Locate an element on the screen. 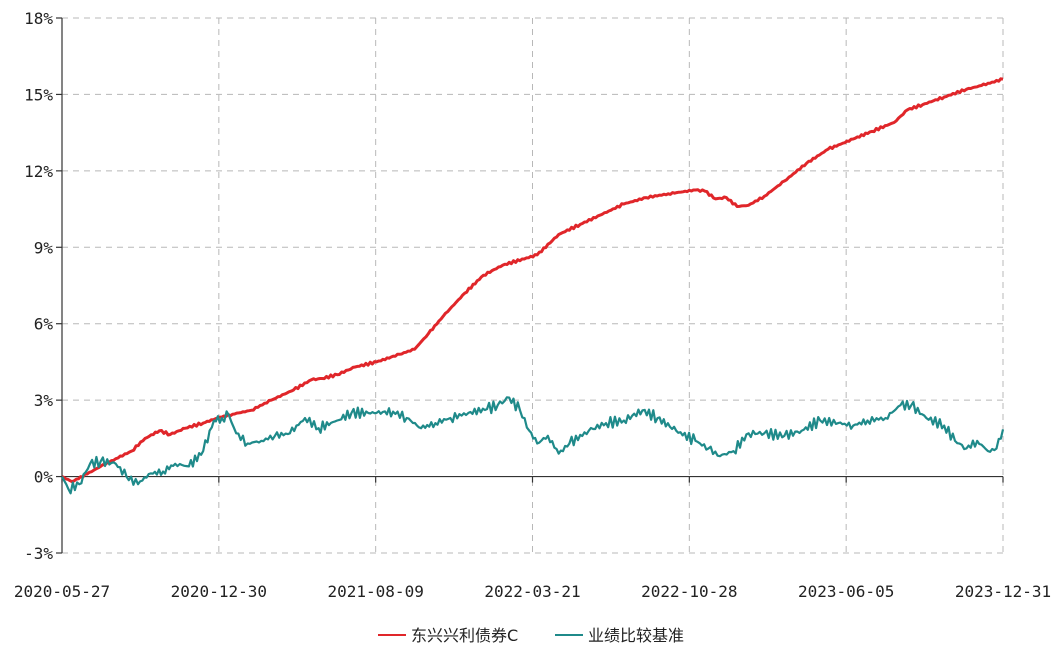  y-tick-label: 3% is located at coordinates (44, 400).